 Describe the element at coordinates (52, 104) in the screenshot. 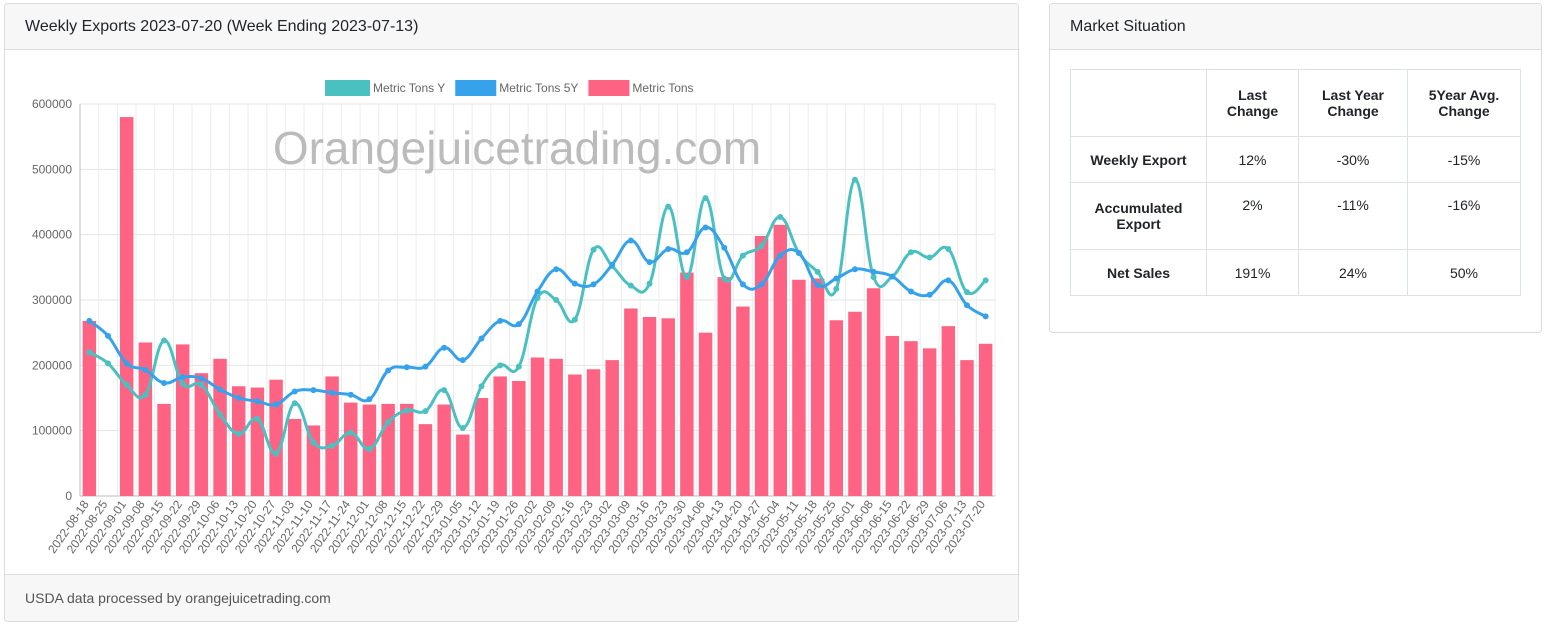

I see `y-tick-label: 600000` at that location.